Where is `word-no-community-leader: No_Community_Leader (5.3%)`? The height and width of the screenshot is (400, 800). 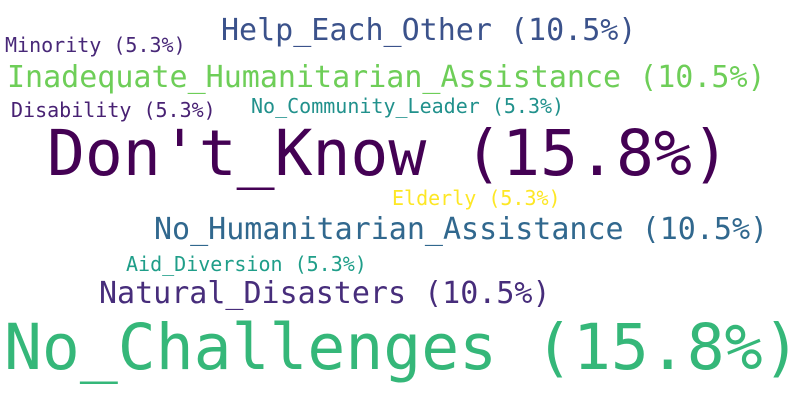 word-no-community-leader: No_Community_Leader (5.3%) is located at coordinates (408, 106).